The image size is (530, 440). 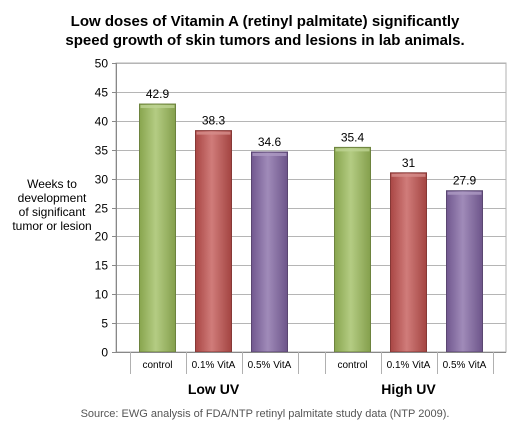 I want to click on data-label: 31, so click(x=409, y=163).